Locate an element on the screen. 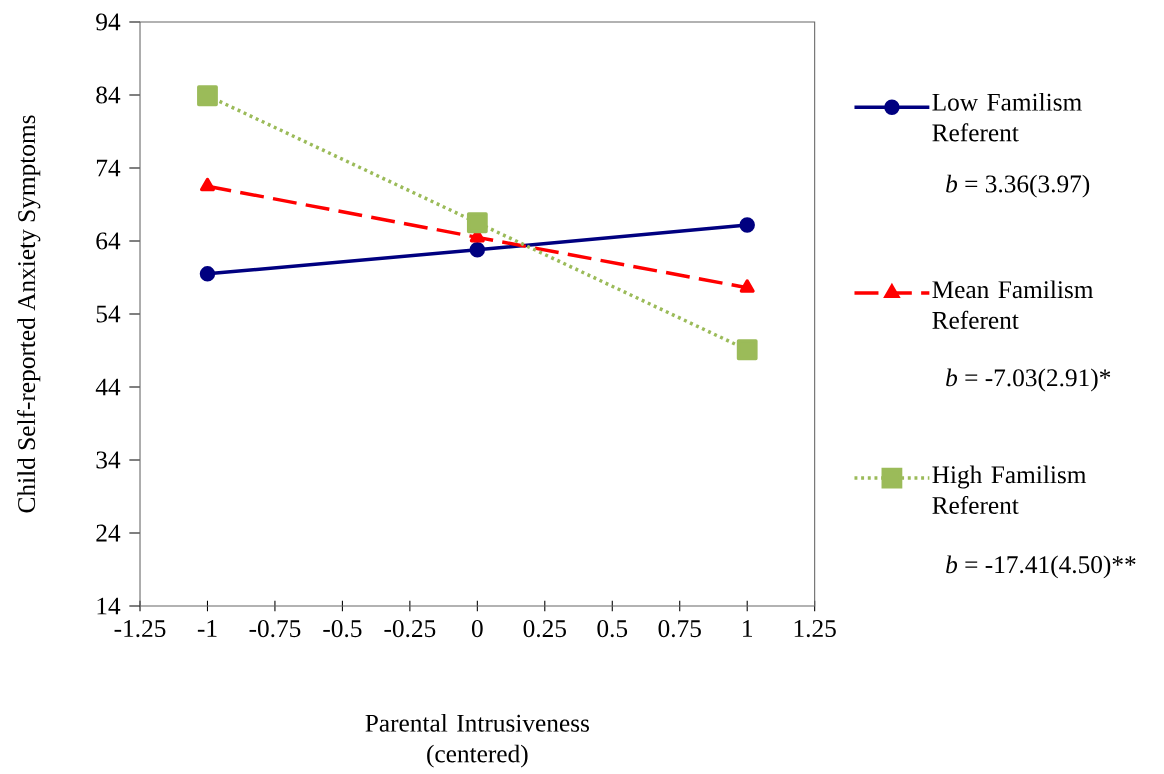  legend-label: Low Familism Referent is located at coordinates (1007, 117).